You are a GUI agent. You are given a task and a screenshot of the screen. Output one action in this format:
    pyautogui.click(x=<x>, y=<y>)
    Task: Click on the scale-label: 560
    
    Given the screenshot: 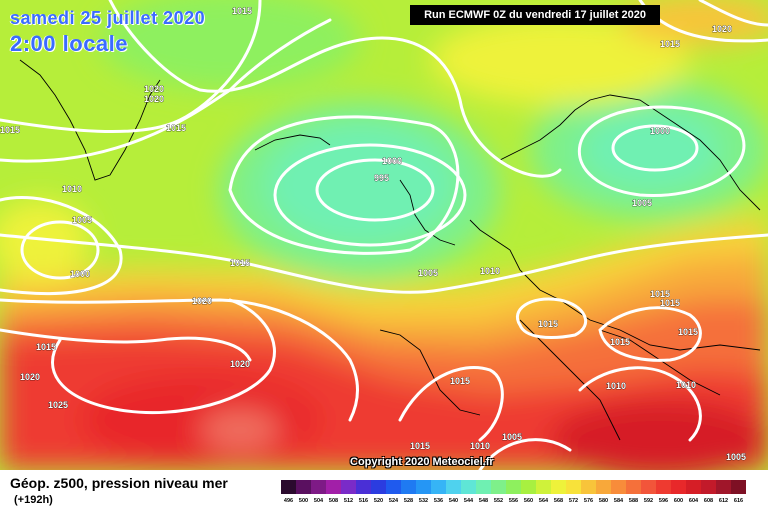 What is the action you would take?
    pyautogui.click(x=528, y=501)
    